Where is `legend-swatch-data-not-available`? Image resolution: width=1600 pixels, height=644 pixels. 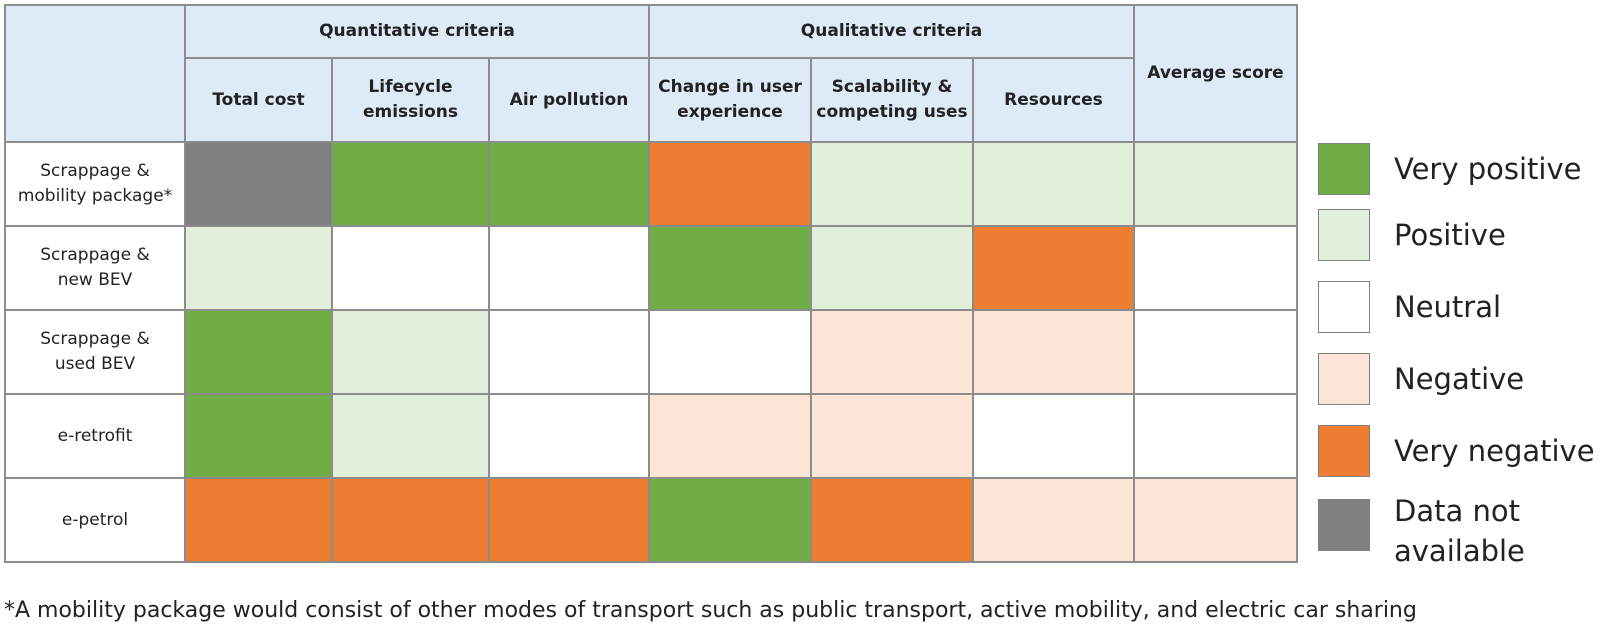
legend-swatch-data-not-available is located at coordinates (1344, 525).